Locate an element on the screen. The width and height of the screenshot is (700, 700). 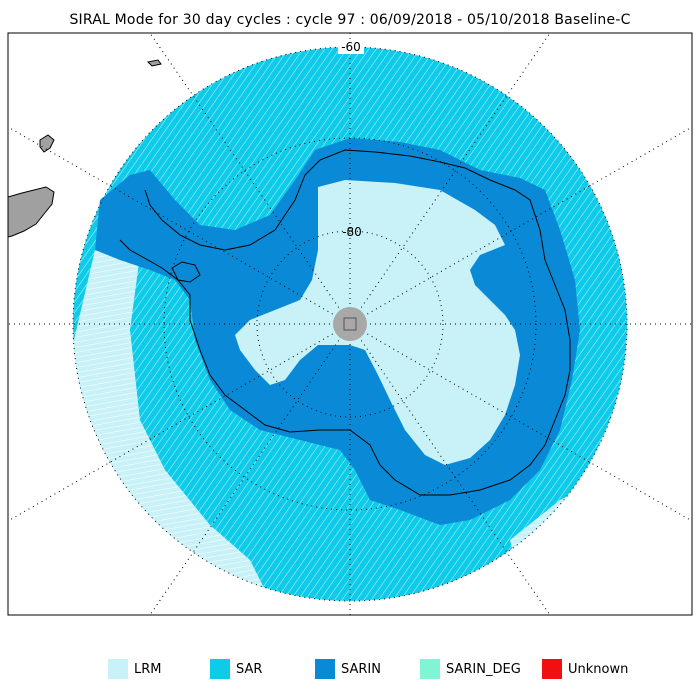
legend-label-sarin: SARIN is located at coordinates (361, 669).